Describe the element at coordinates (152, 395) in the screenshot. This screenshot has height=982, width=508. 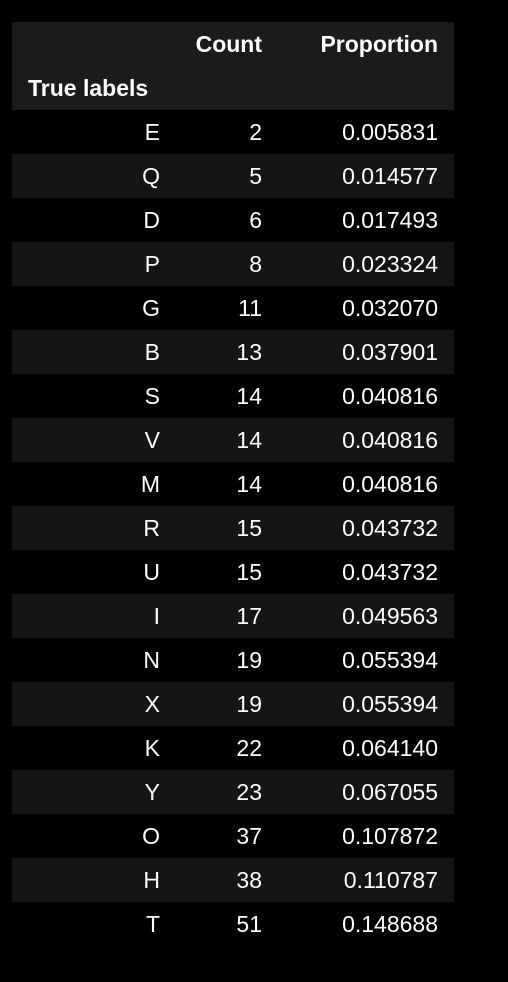
I see `row-label: S` at that location.